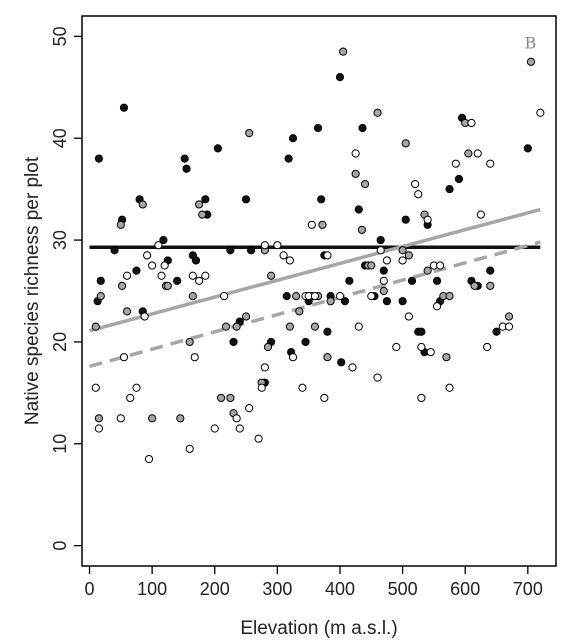 This screenshot has height=642, width=567. What do you see at coordinates (60, 546) in the screenshot?
I see `y-tick-label: 0` at bounding box center [60, 546].